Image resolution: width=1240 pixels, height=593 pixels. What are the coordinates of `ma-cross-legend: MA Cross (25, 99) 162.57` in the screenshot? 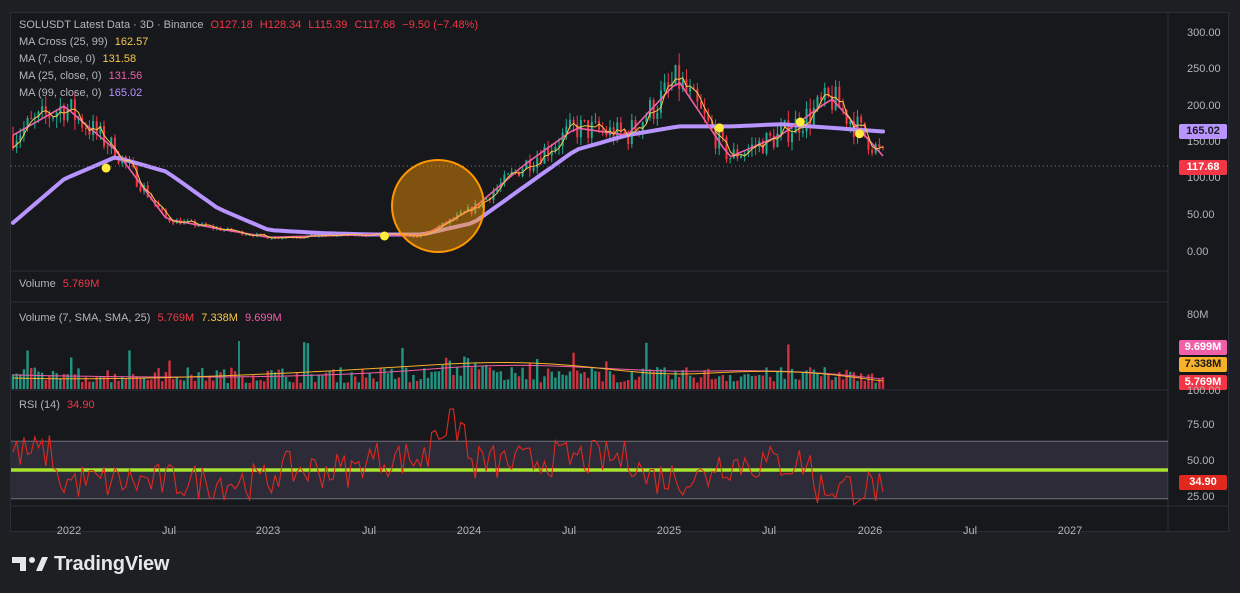 It's located at (85, 42).